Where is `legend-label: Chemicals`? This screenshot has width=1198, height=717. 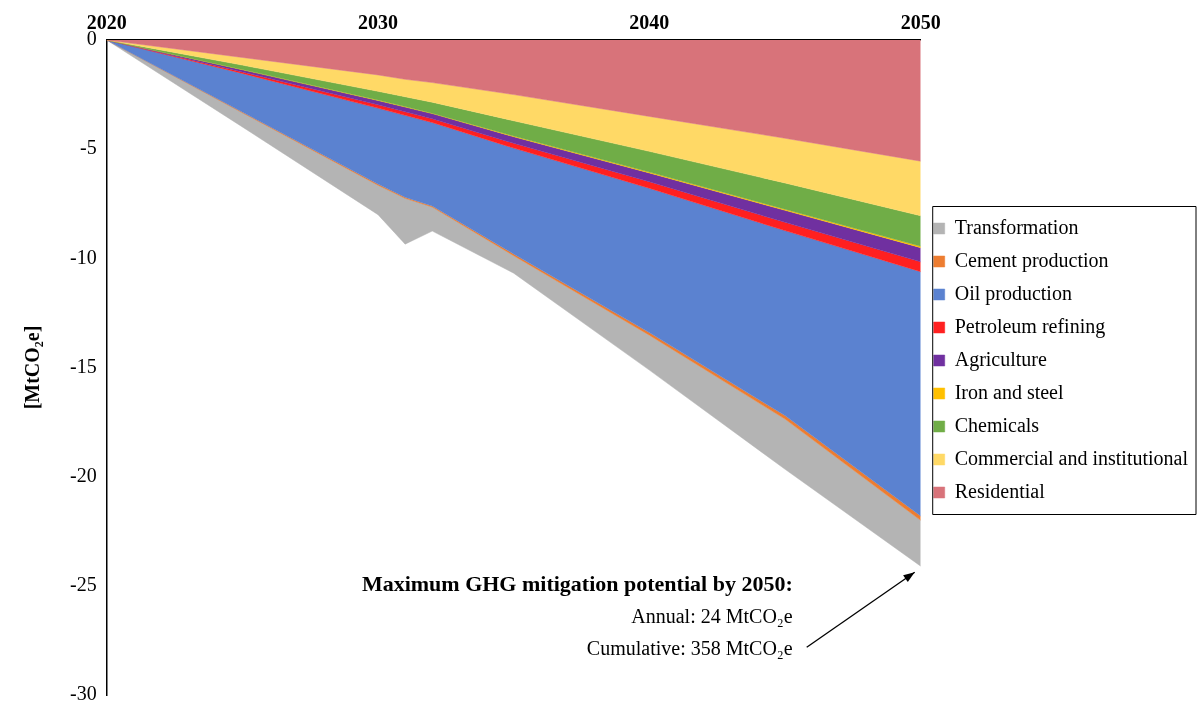
legend-label: Chemicals is located at coordinates (997, 424).